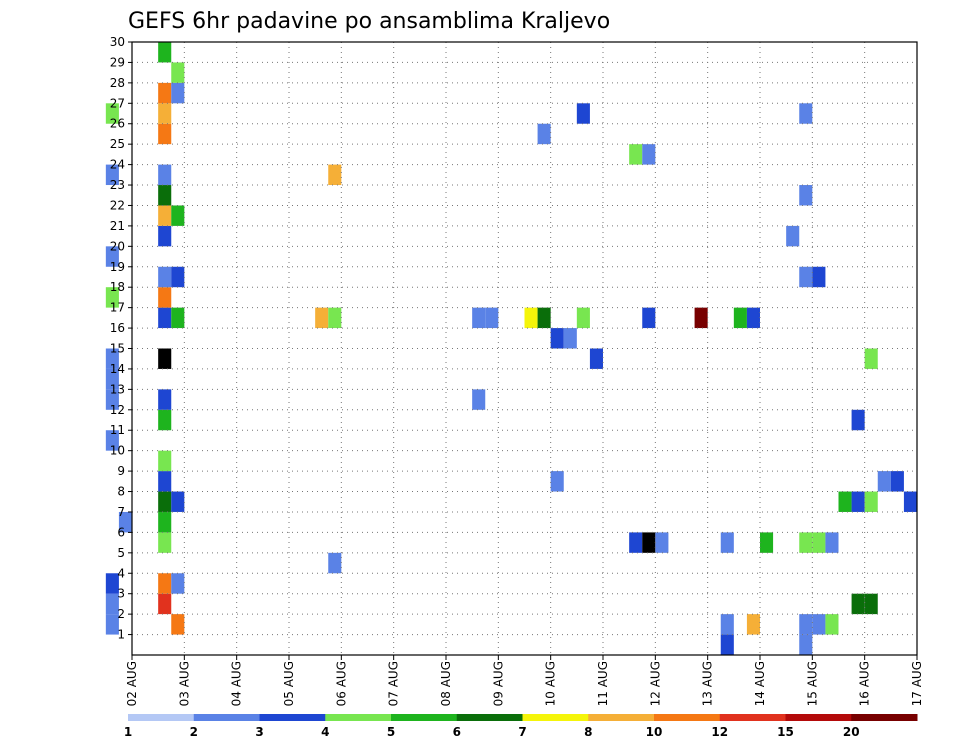 Image resolution: width=960 pixels, height=742 pixels. Describe the element at coordinates (521, 726) in the screenshot. I see `colorbar: 1 2 3 4 5 6 7 8 10 12 15 20` at that location.